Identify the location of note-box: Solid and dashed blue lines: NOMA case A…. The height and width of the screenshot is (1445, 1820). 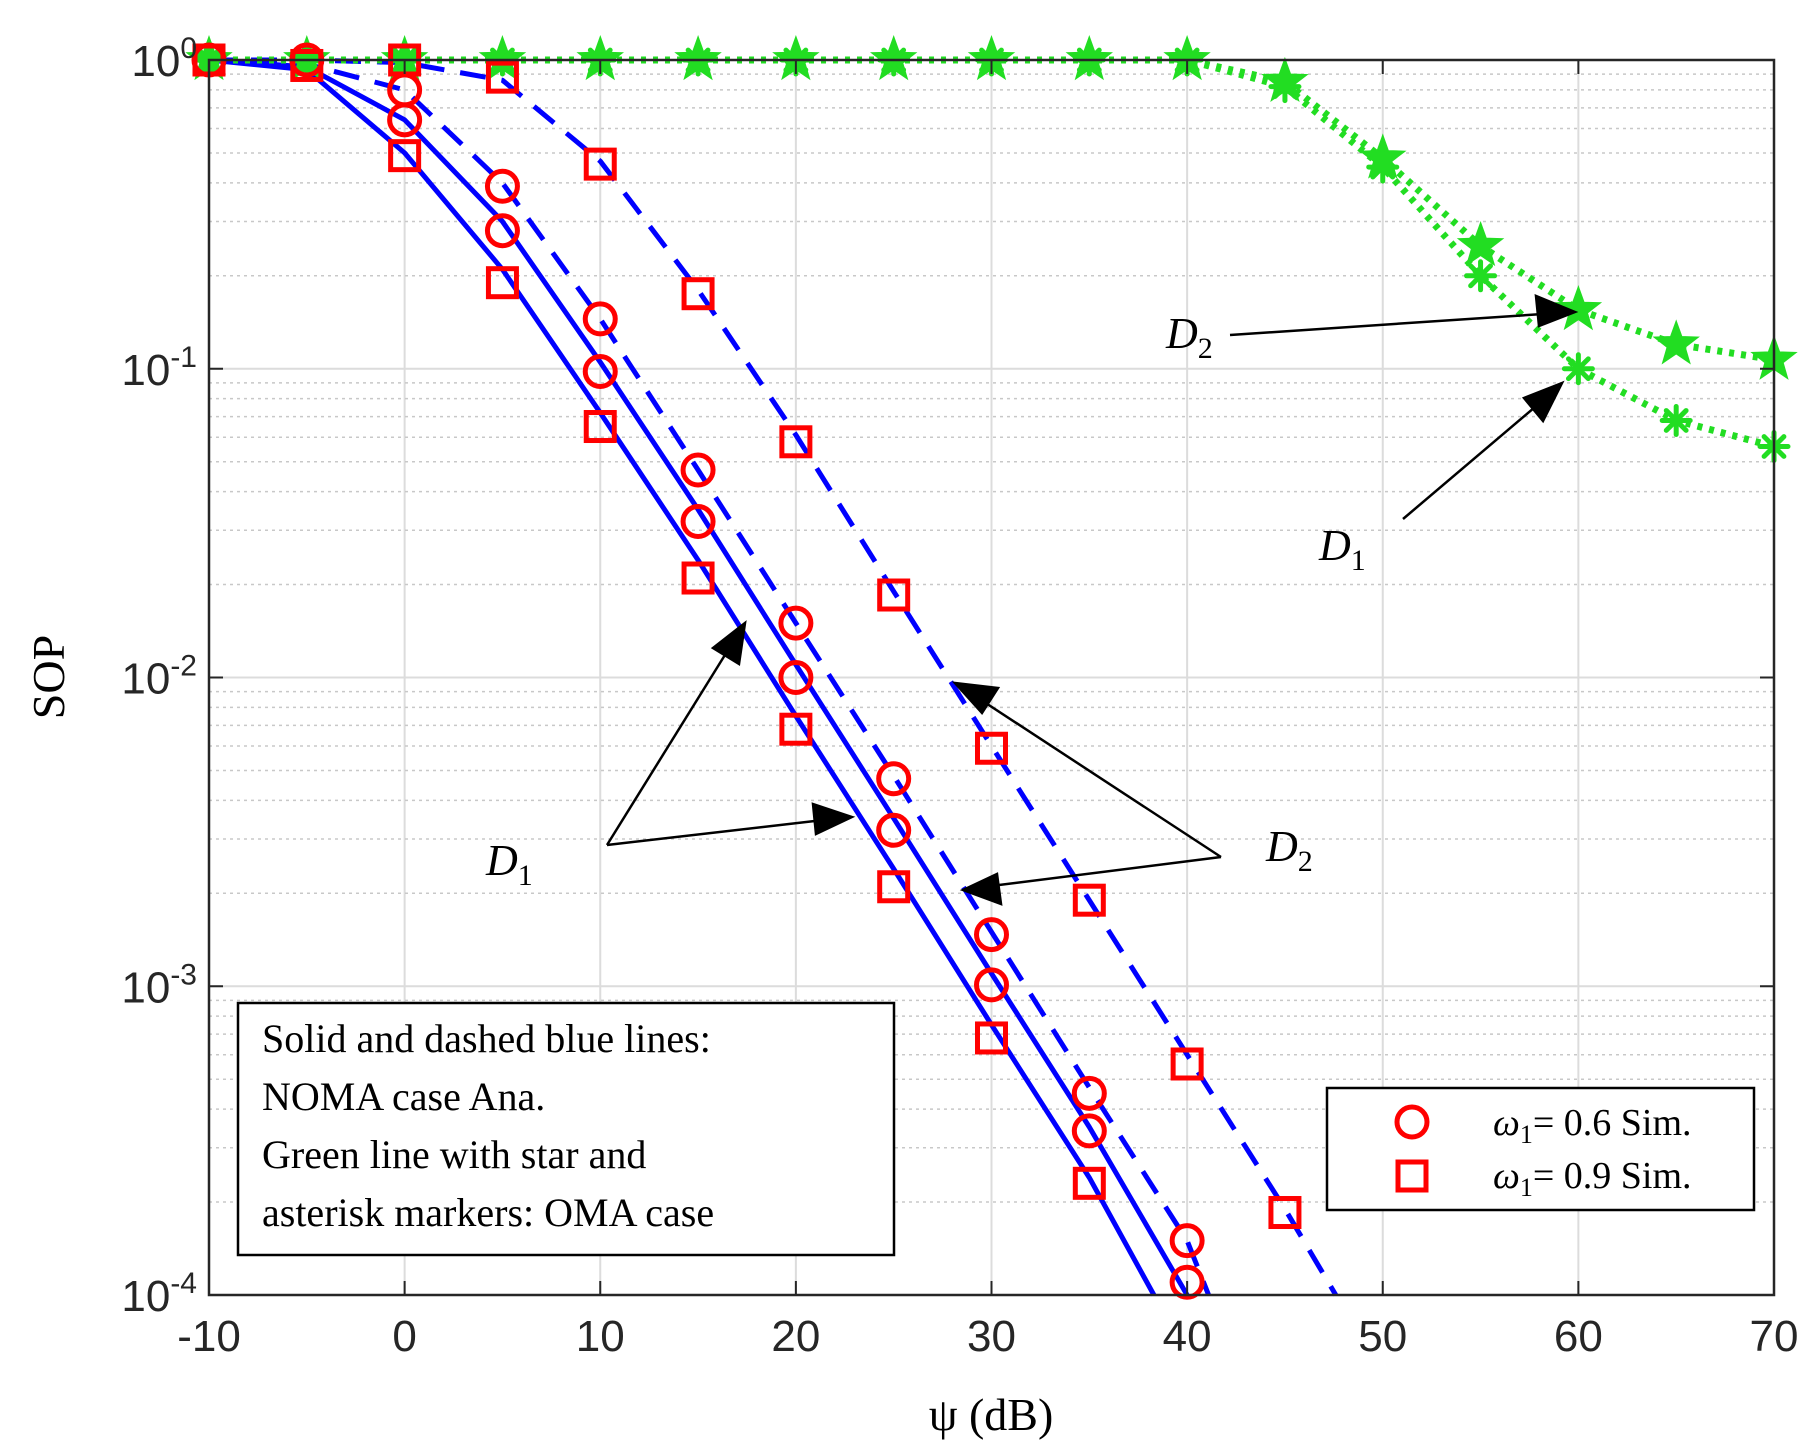
(566, 1129).